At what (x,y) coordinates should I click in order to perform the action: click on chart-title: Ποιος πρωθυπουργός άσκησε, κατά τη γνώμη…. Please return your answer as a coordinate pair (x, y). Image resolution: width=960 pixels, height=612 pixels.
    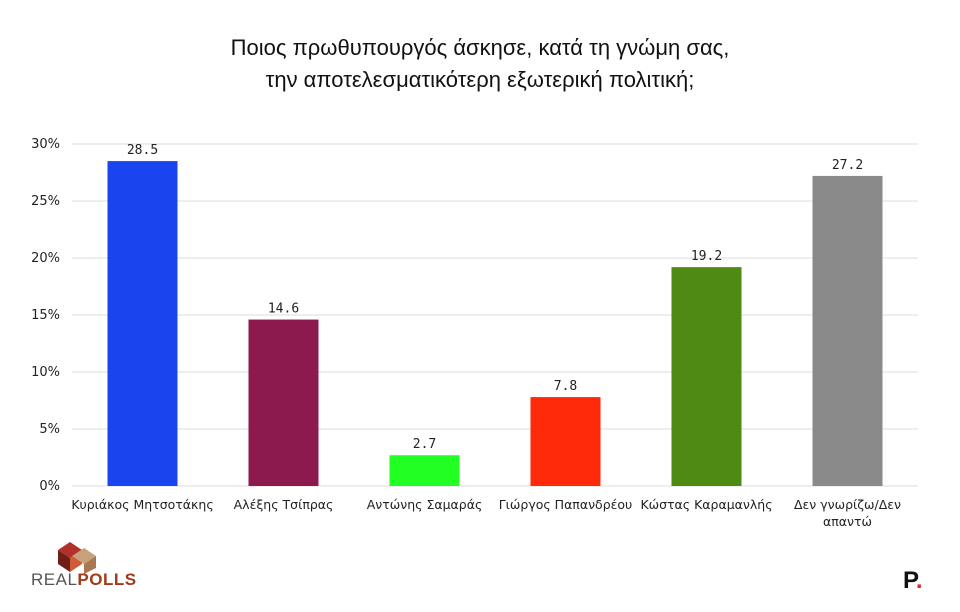
    Looking at the image, I should click on (480, 64).